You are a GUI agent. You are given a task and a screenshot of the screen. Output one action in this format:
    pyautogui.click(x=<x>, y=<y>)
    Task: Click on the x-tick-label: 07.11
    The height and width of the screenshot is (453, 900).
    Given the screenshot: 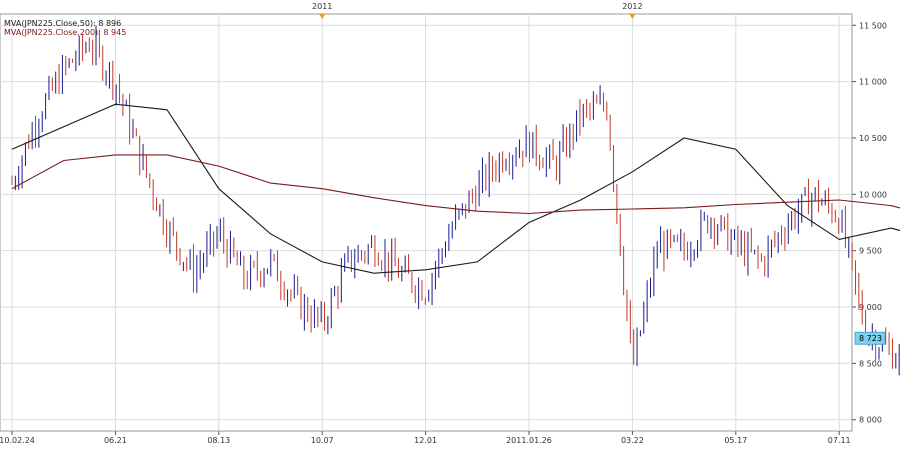 What is the action you would take?
    pyautogui.click(x=839, y=440)
    